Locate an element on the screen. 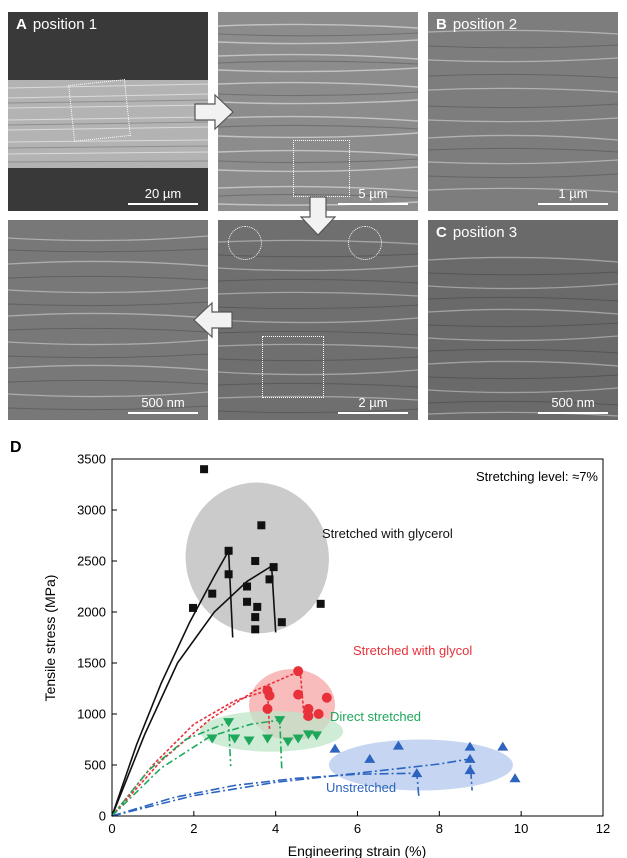 The height and width of the screenshot is (858, 627). y-tick-label: 2000 is located at coordinates (91, 612).